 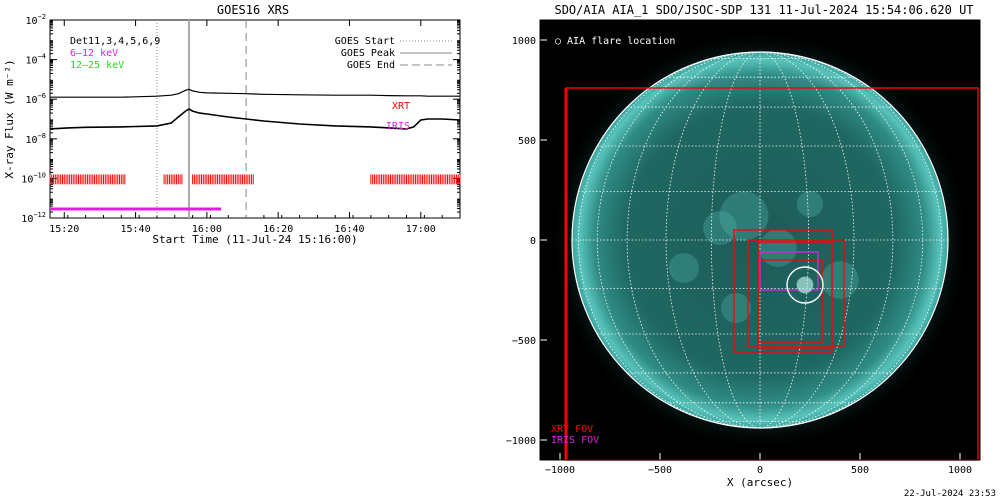 I want to click on goes-x-tick-label: 16:20, so click(x=278, y=229).